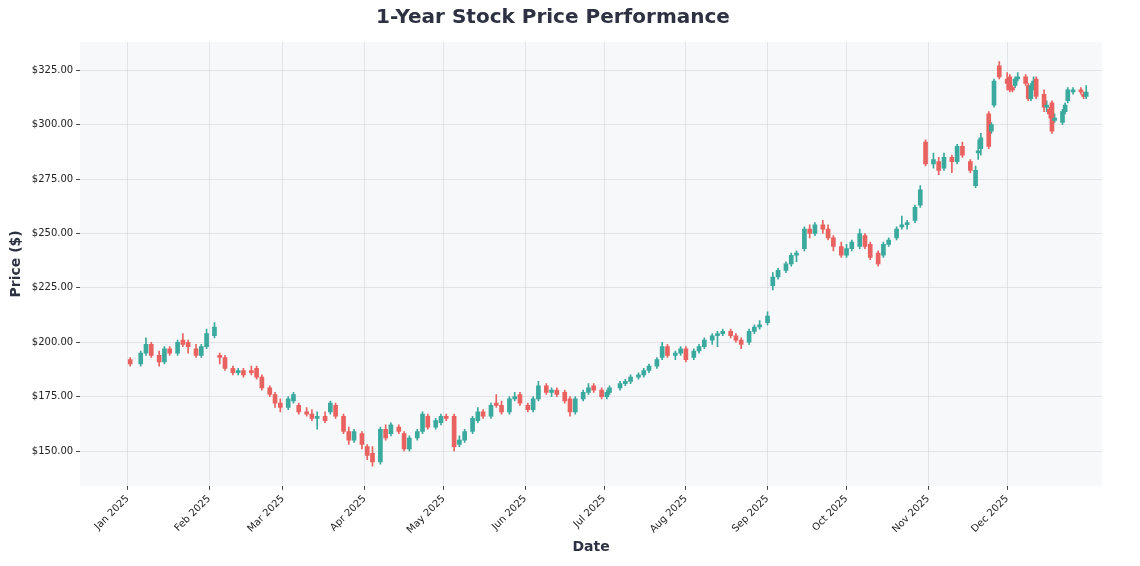 This screenshot has height=566, width=1140. I want to click on y-tick-label: $275.00, so click(52, 178).